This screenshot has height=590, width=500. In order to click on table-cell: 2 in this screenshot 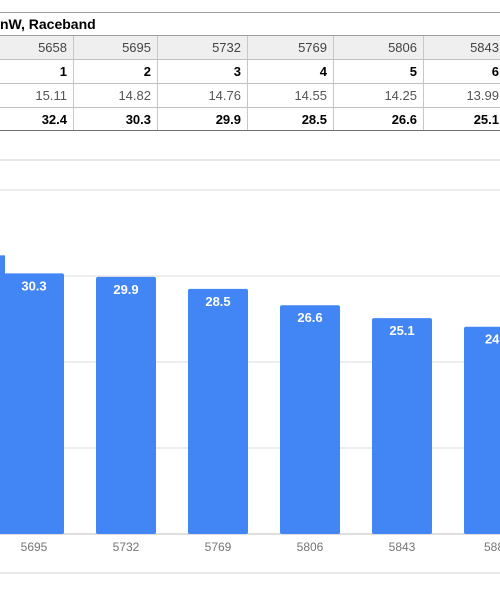, I will do `click(116, 71)`.